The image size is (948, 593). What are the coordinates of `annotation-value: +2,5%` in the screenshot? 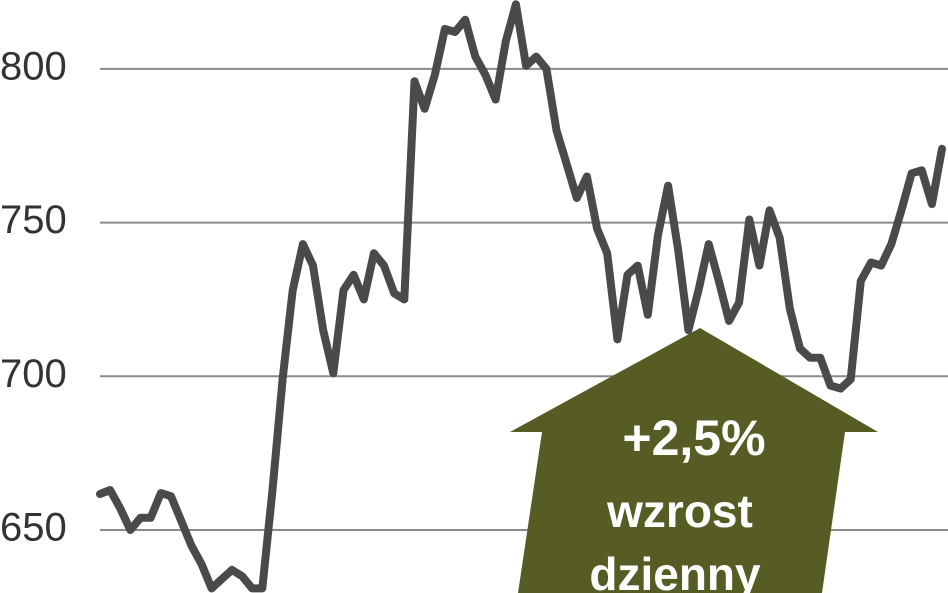 It's located at (693, 438).